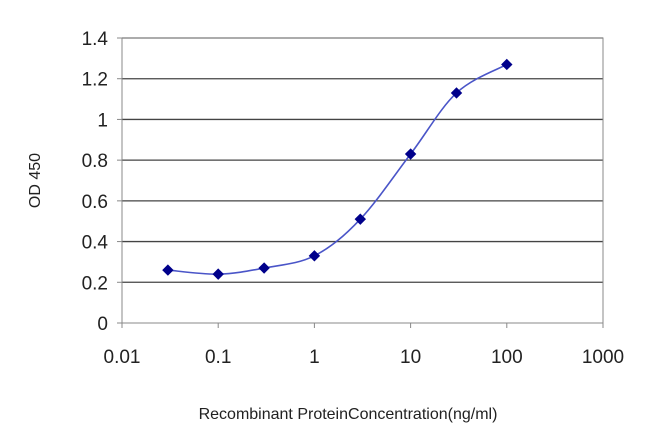  What do you see at coordinates (507, 357) in the screenshot?
I see `x-tick-label: 100` at bounding box center [507, 357].